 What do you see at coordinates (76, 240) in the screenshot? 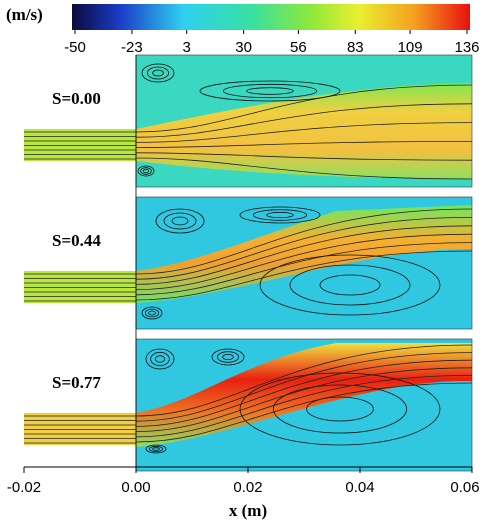
I see `panel-label: S=0.44` at bounding box center [76, 240].